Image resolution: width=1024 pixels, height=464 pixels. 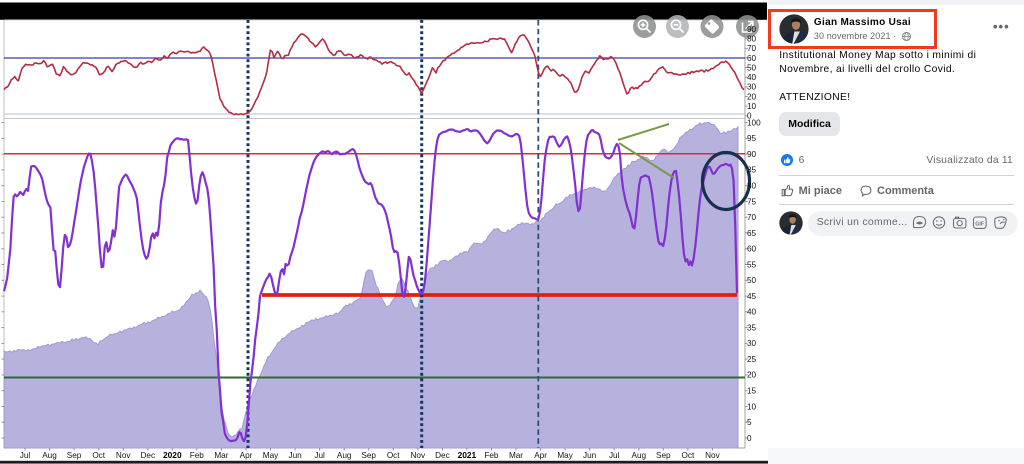 What do you see at coordinates (752, 296) in the screenshot?
I see `svg-text: 45` at bounding box center [752, 296].